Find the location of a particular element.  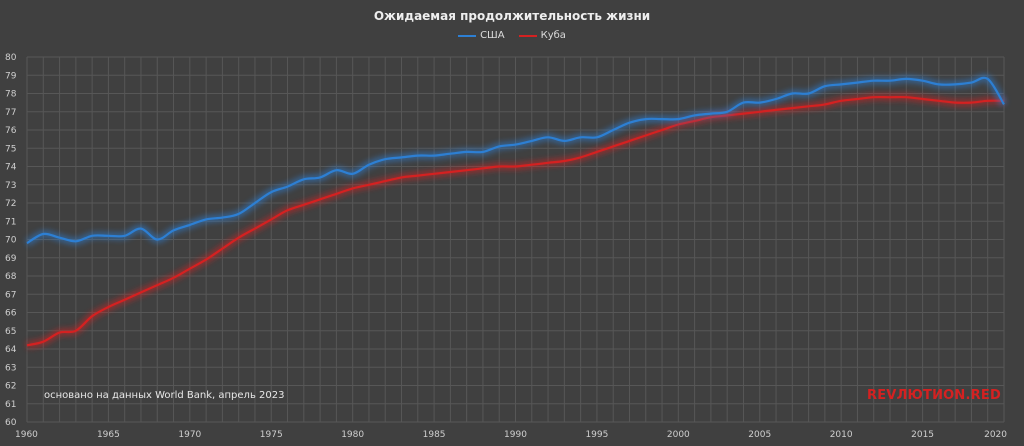

x-tick-label: 1985 is located at coordinates (434, 435).